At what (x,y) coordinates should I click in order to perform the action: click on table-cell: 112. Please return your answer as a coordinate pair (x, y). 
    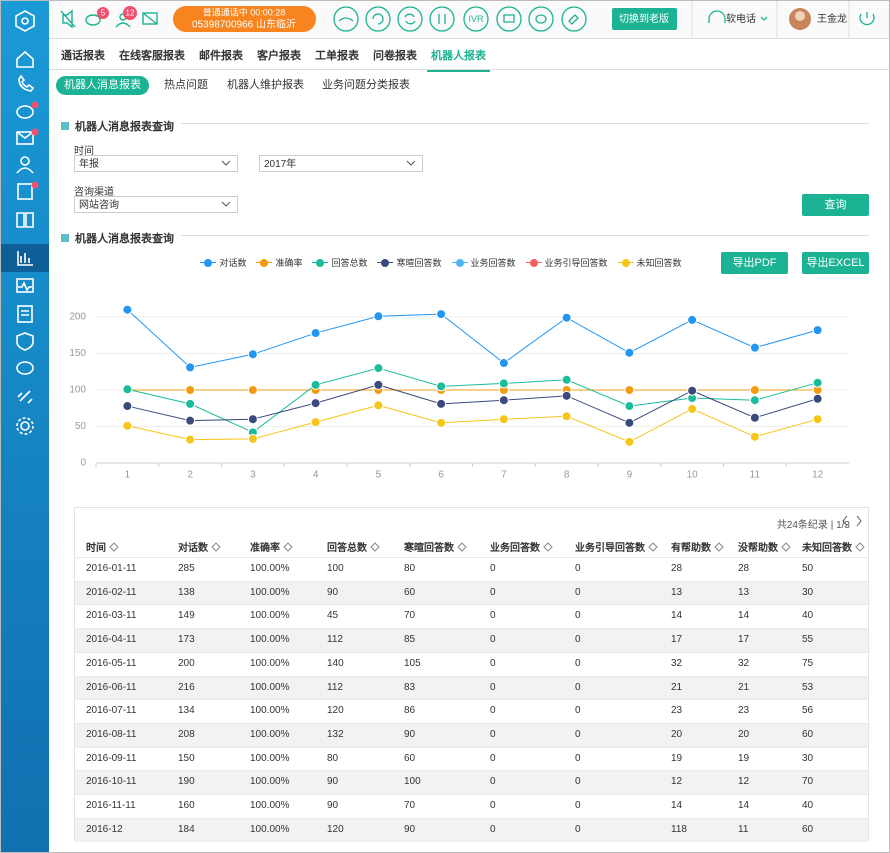
    Looking at the image, I should click on (335, 640).